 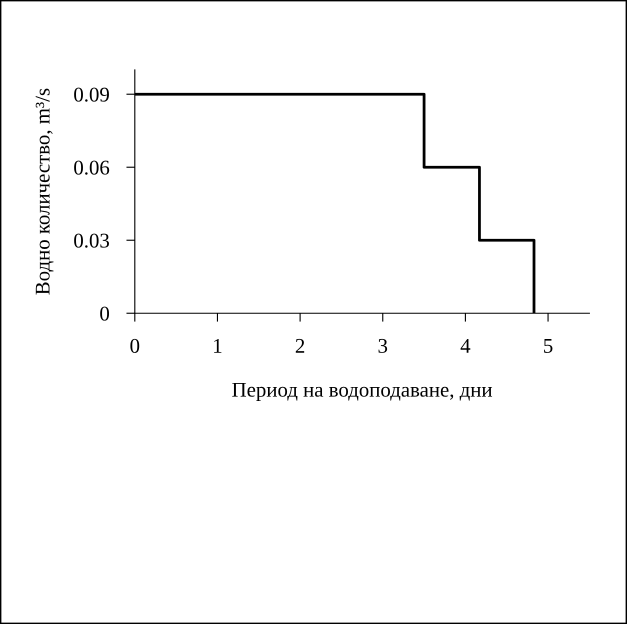 What do you see at coordinates (135, 345) in the screenshot?
I see `x-tick-label: 0` at bounding box center [135, 345].